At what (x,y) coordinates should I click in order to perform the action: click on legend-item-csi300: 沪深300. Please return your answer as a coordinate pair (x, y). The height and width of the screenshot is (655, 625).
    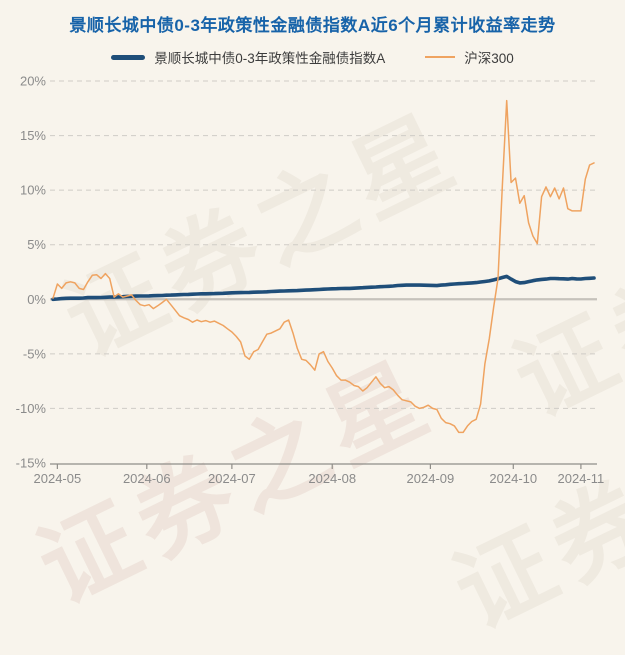
    Looking at the image, I should click on (469, 57).